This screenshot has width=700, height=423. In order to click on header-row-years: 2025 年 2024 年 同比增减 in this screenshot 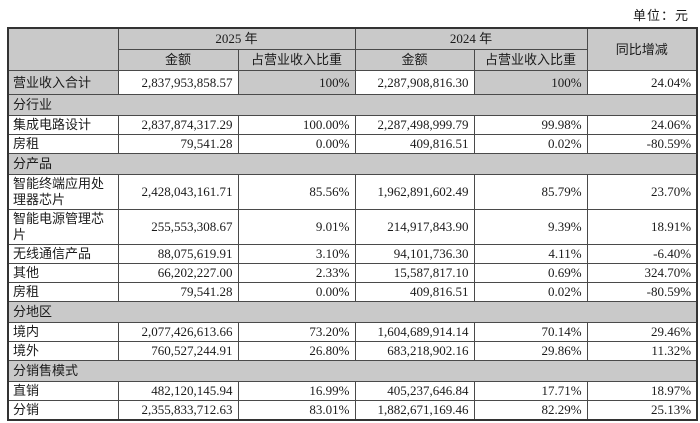, I will do `click(352, 49)`.